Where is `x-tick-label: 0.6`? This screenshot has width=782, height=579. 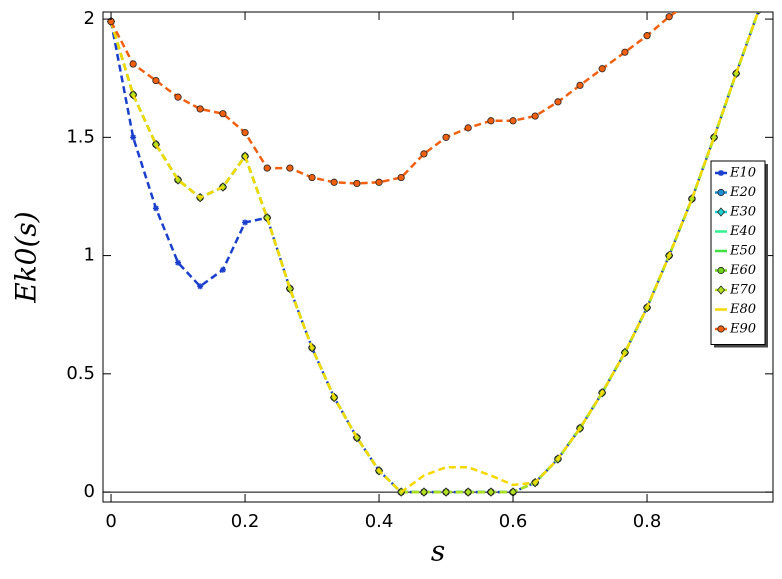 x-tick-label: 0.6 is located at coordinates (513, 521).